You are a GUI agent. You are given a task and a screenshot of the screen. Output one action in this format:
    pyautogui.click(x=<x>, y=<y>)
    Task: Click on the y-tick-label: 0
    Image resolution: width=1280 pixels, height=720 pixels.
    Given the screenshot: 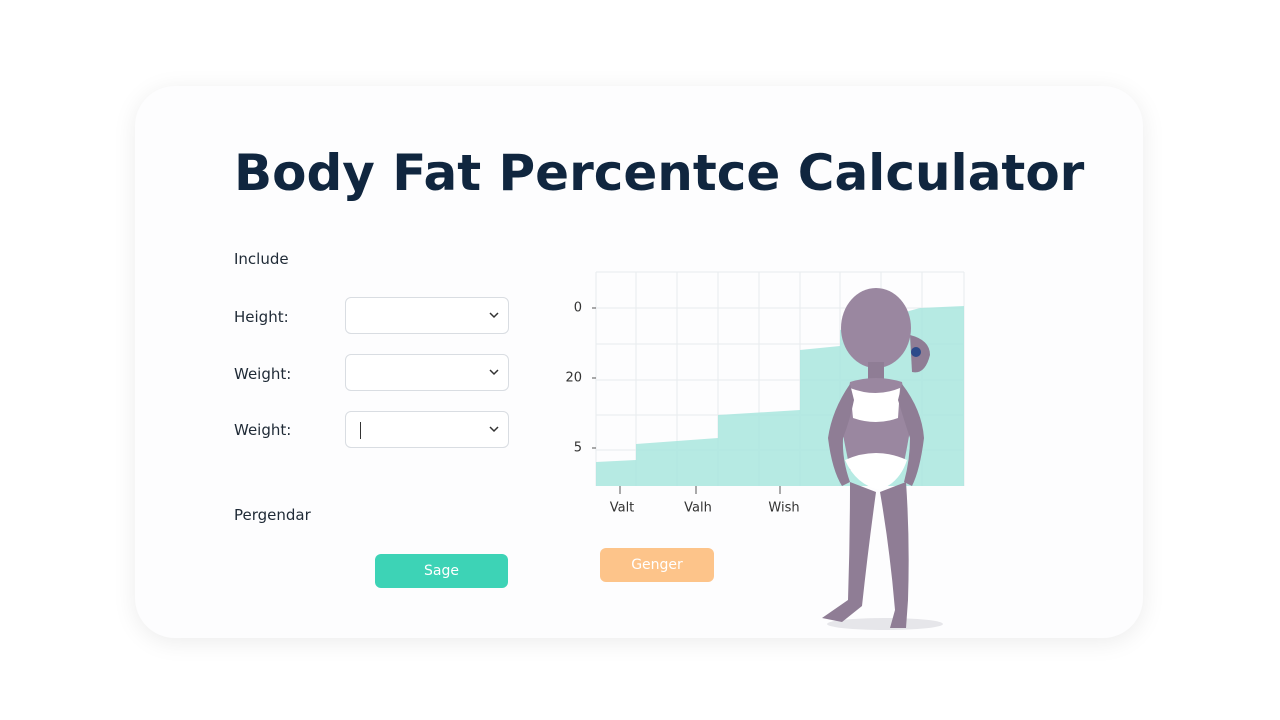 What is the action you would take?
    pyautogui.click(x=578, y=308)
    